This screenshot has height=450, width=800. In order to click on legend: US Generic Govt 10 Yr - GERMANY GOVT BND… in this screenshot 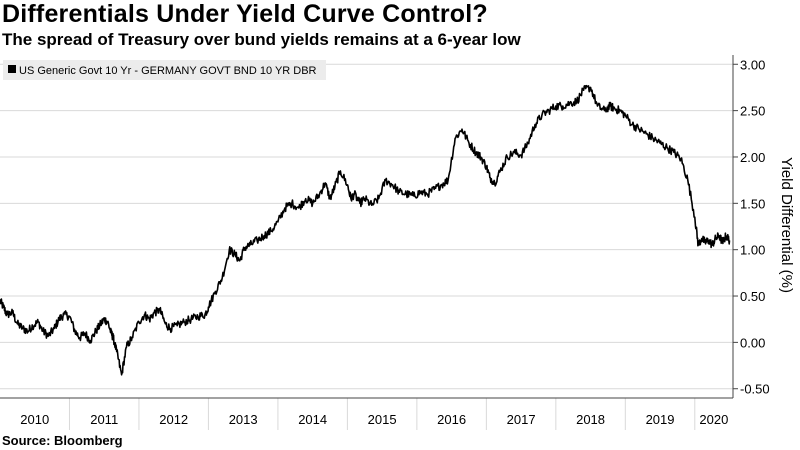, I will do `click(164, 70)`.